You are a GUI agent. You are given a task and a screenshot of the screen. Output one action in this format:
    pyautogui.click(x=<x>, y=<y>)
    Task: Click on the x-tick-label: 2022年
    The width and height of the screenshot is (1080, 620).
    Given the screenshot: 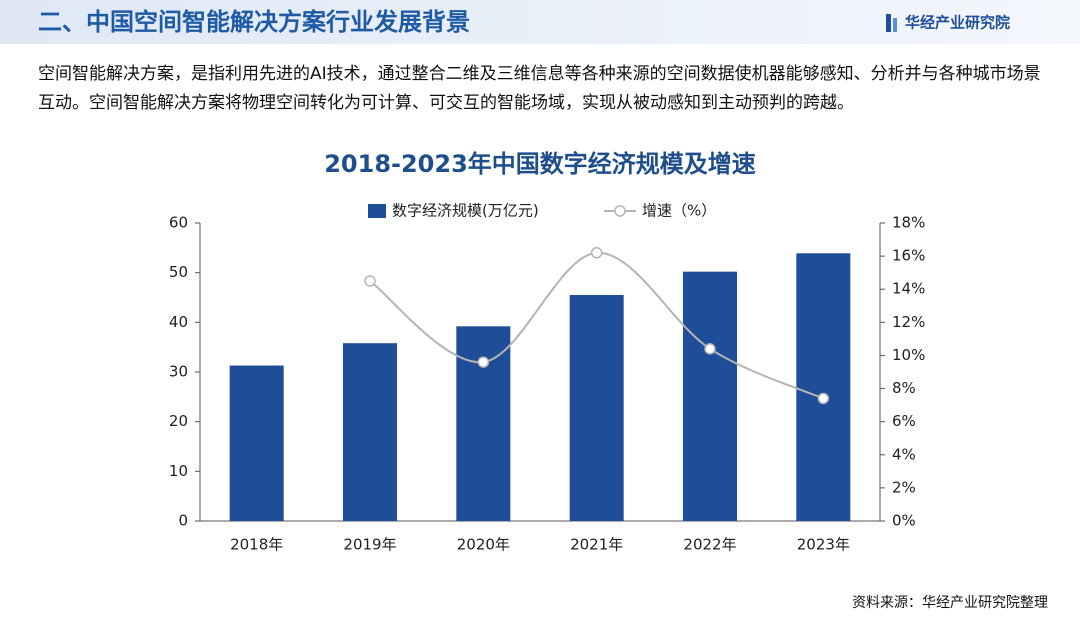 What is the action you would take?
    pyautogui.click(x=709, y=545)
    